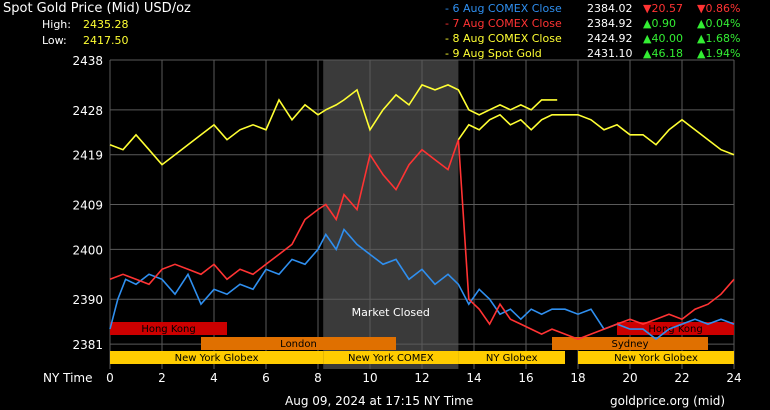 Image resolution: width=770 pixels, height=410 pixels. Describe the element at coordinates (87, 111) in the screenshot. I see `y-tick-label: 2428` at that location.